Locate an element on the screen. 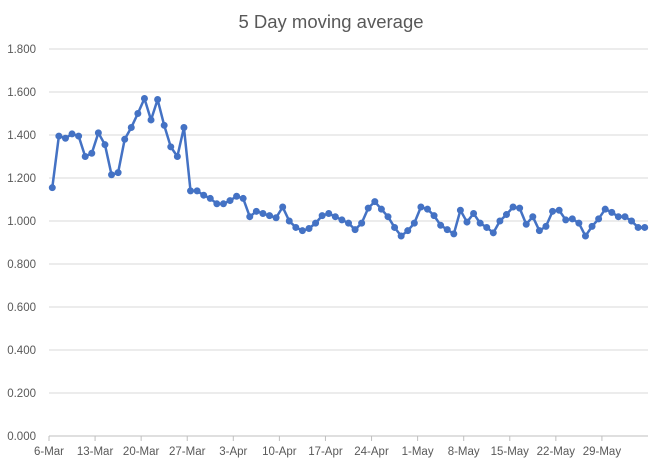 This screenshot has width=662, height=467. y-tick-label: 0.400 is located at coordinates (21, 351).